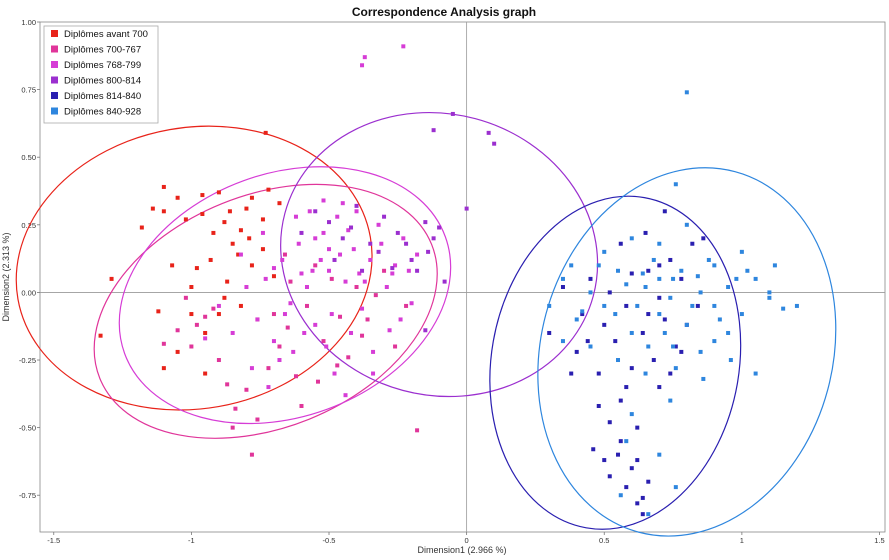  Describe the element at coordinates (102, 50) in the screenshot. I see `legend-entry: Diplômes 700-767` at that location.